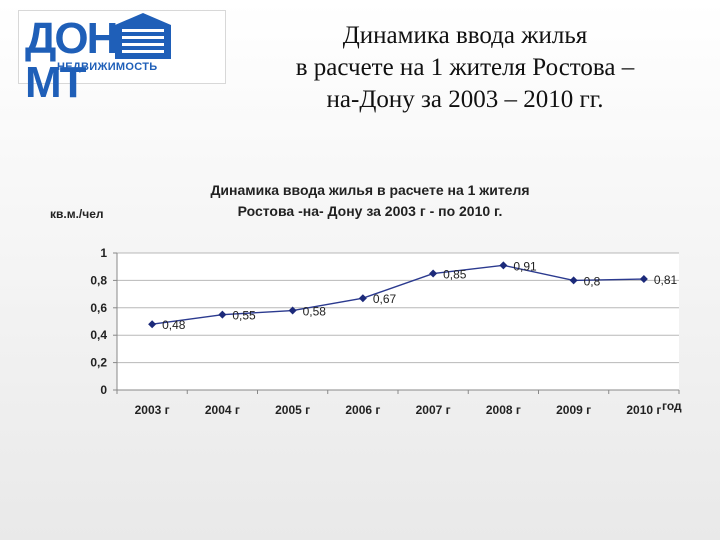 The image size is (720, 540). Describe the element at coordinates (152, 410) in the screenshot. I see `x-tick-label: 2003 г` at that location.